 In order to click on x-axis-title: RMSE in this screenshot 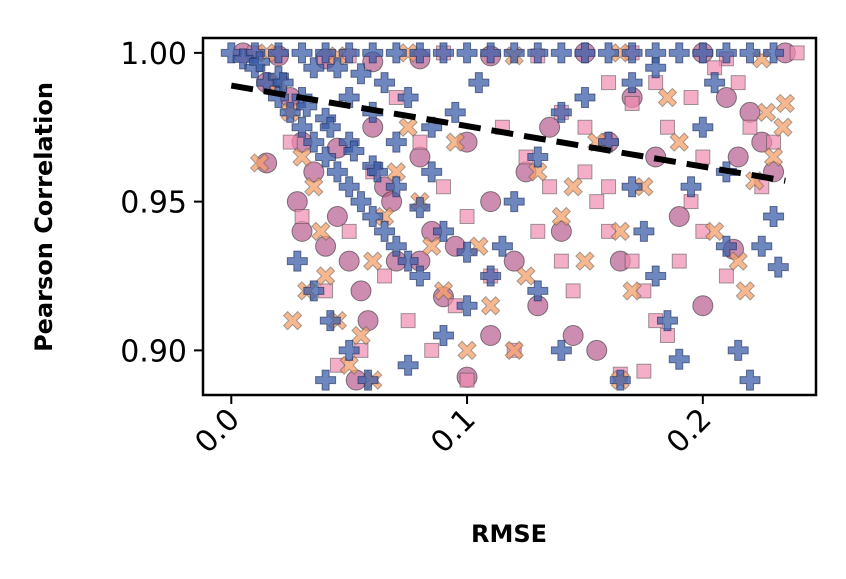, I will do `click(509, 534)`.